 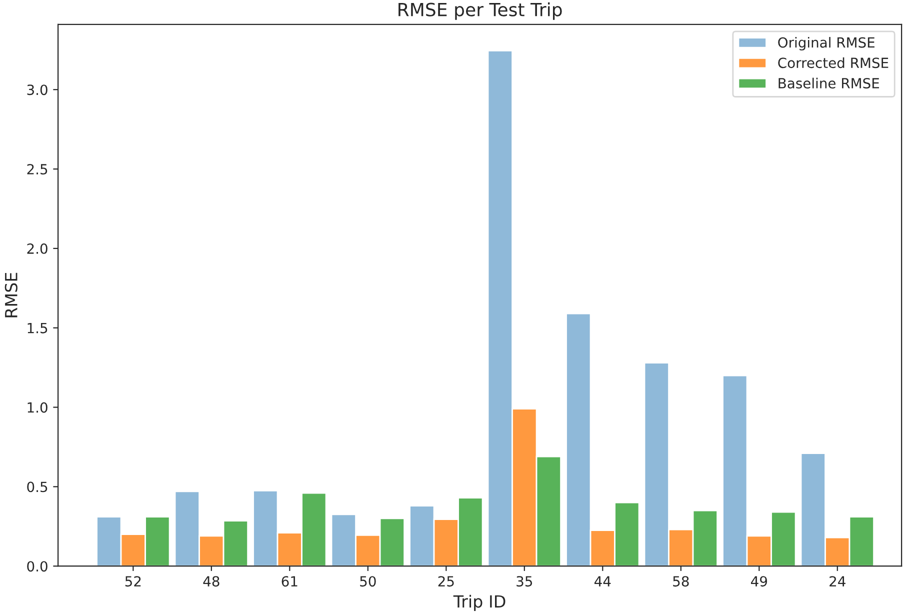 What do you see at coordinates (759, 581) in the screenshot?
I see `x-tick-label: 49` at bounding box center [759, 581].